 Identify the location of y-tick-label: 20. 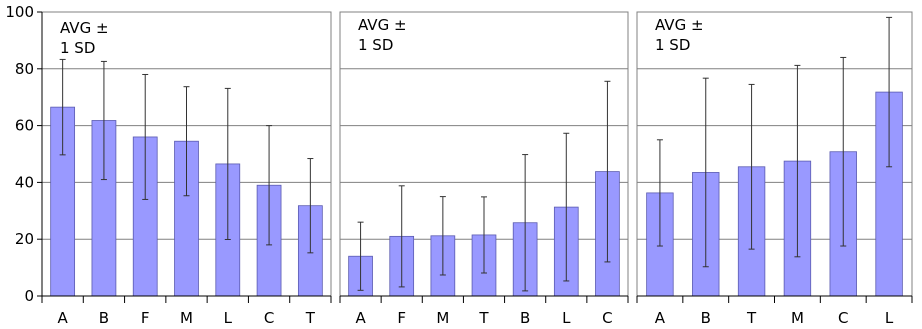
(24, 239).